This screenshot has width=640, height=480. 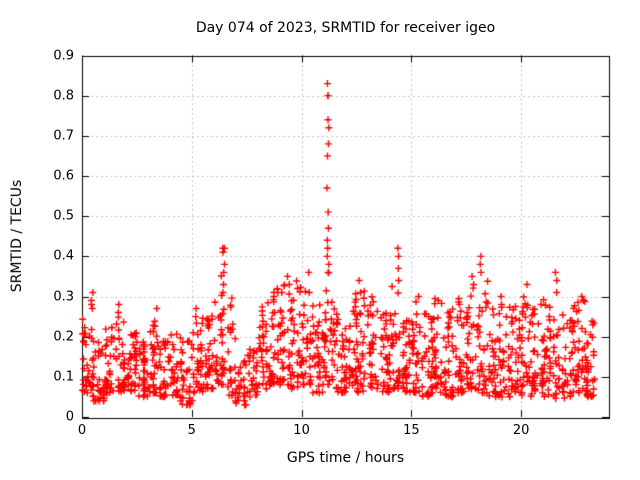 I want to click on y-tick-label: 0.5, so click(x=63, y=216).